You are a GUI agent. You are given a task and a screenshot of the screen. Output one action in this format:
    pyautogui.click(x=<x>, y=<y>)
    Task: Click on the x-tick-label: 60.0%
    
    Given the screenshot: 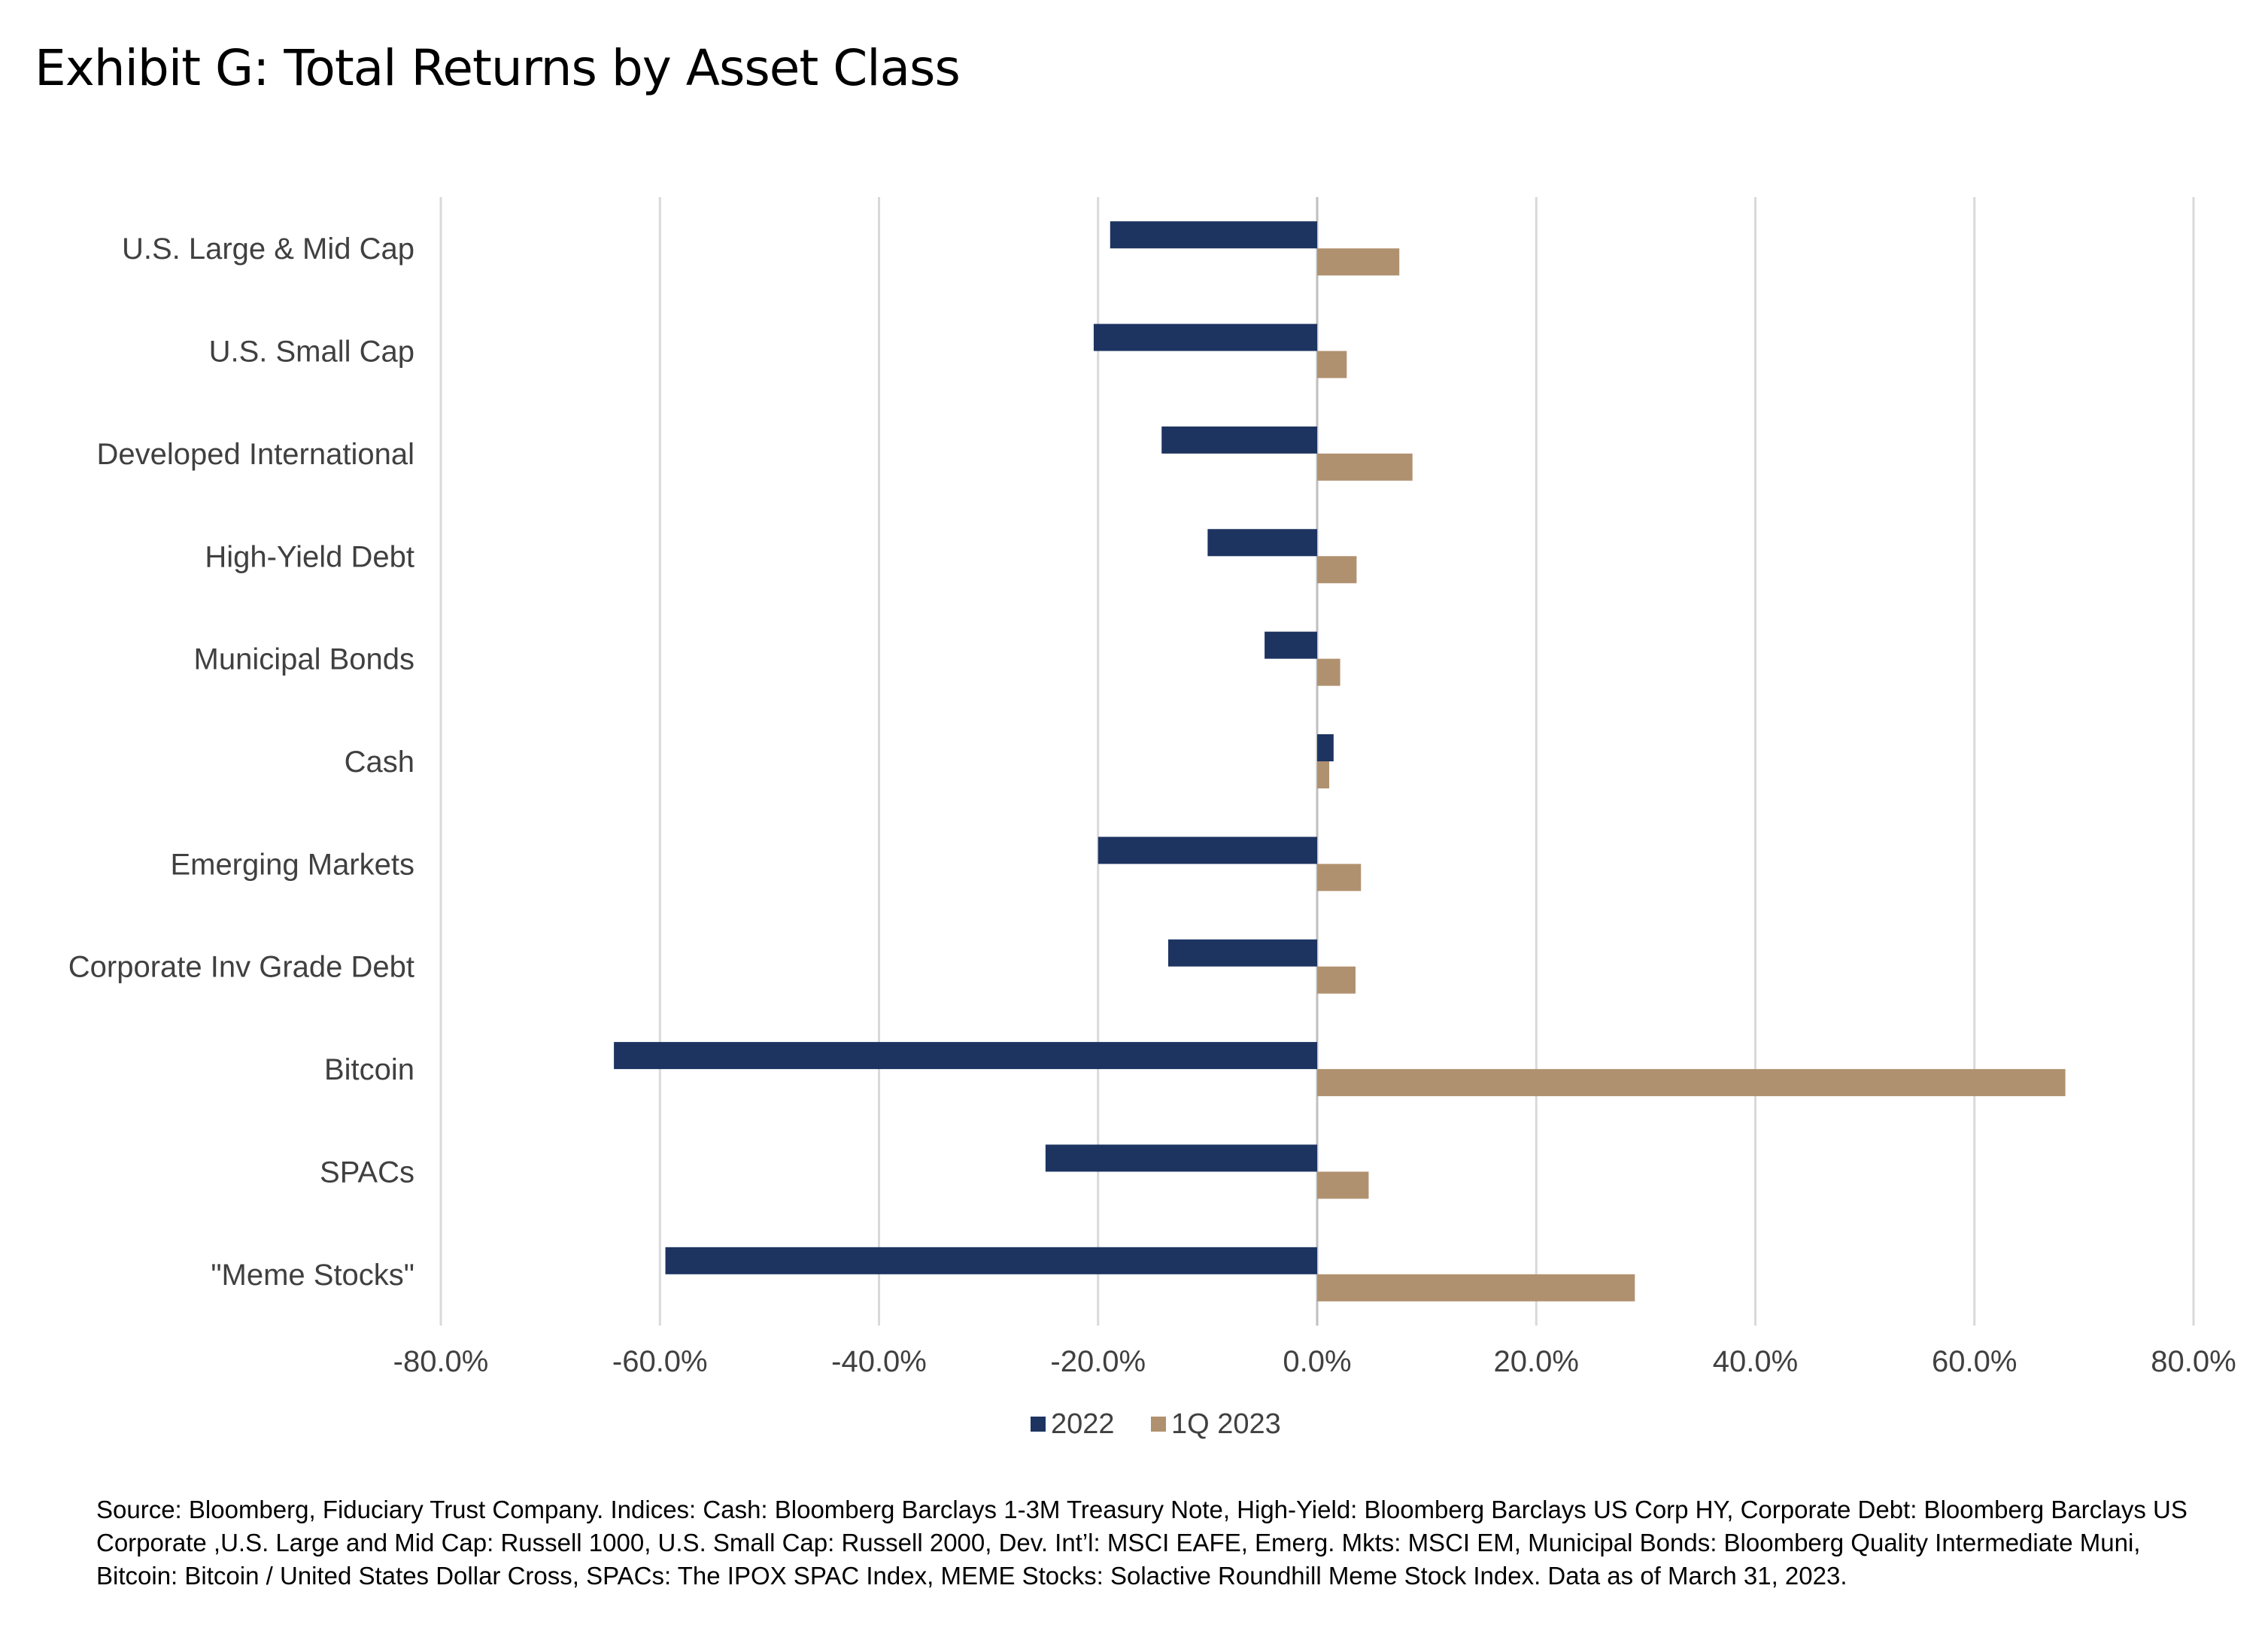 What is the action you would take?
    pyautogui.click(x=1974, y=1362)
    